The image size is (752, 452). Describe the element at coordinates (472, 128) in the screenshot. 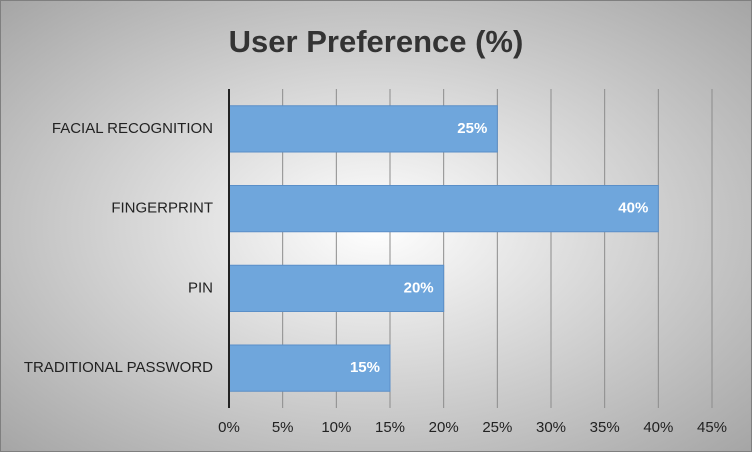

I see `data-label: 25%` at that location.